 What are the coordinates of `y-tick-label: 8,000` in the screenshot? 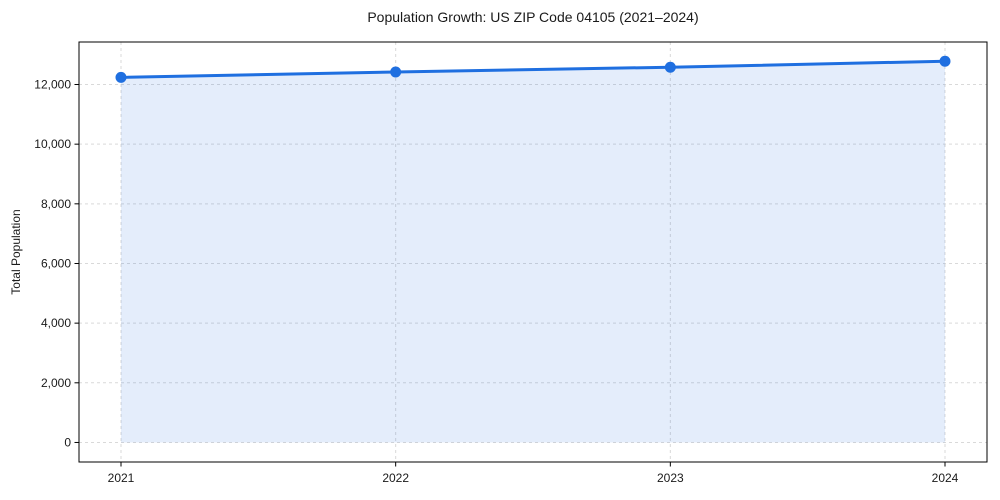 It's located at (56, 204).